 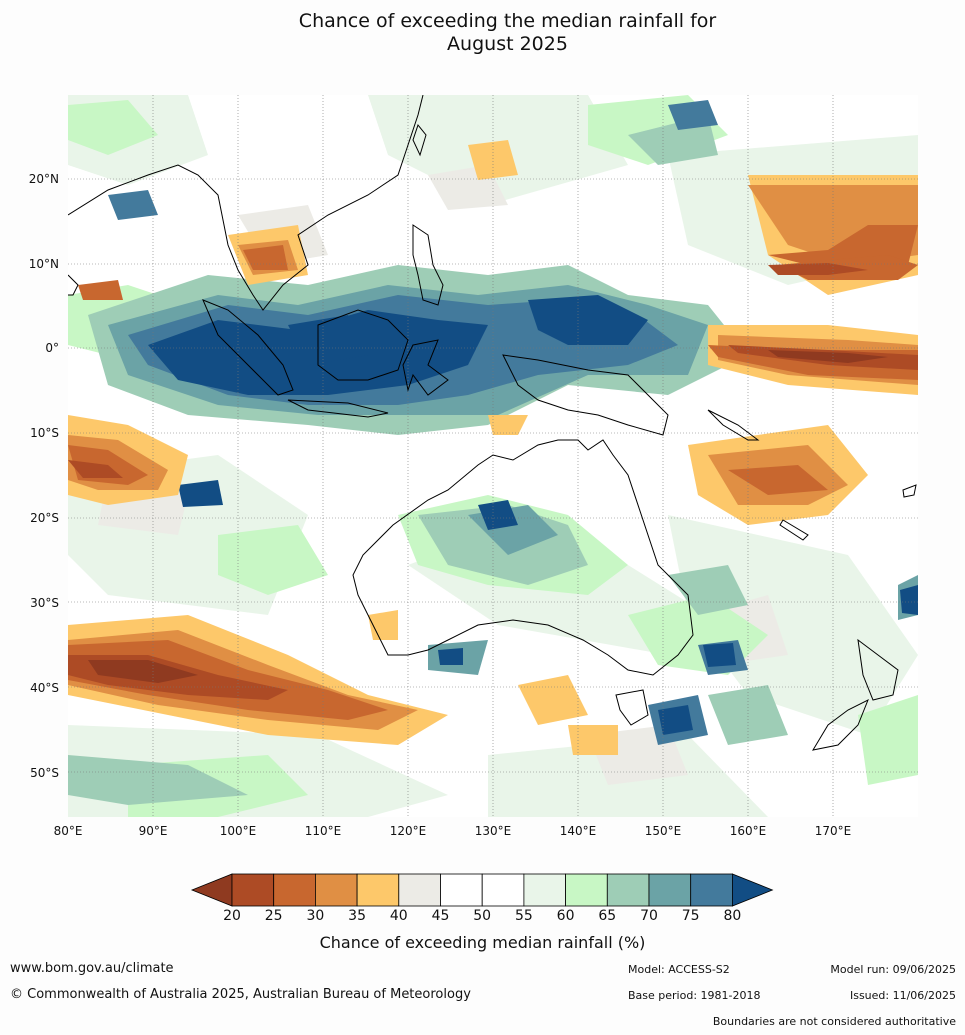 I want to click on lon-label-100e: 100°E, so click(x=238, y=831).